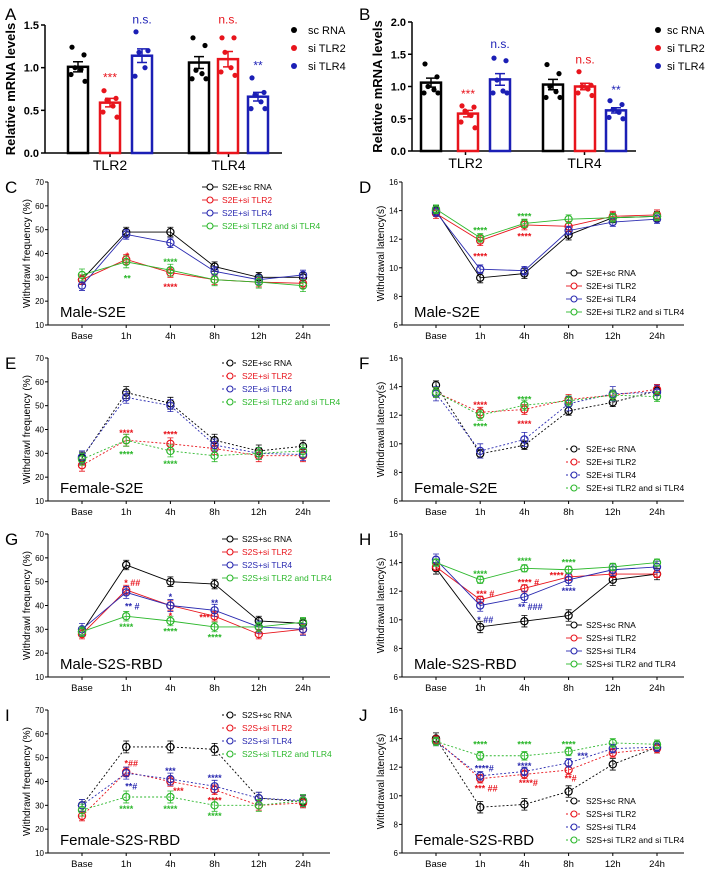 The image size is (708, 880). I want to click on y-tick-label: 12, so click(393, 415).